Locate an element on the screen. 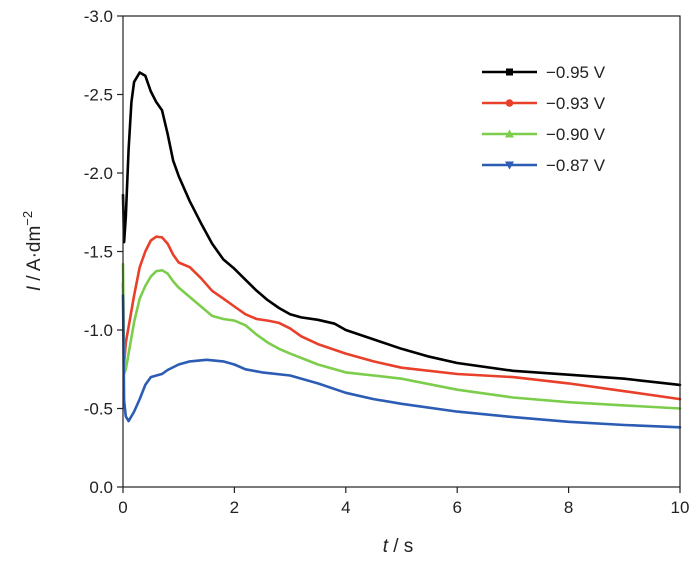 The height and width of the screenshot is (566, 700). y-tick-label-2: -1.0 is located at coordinates (98, 330).